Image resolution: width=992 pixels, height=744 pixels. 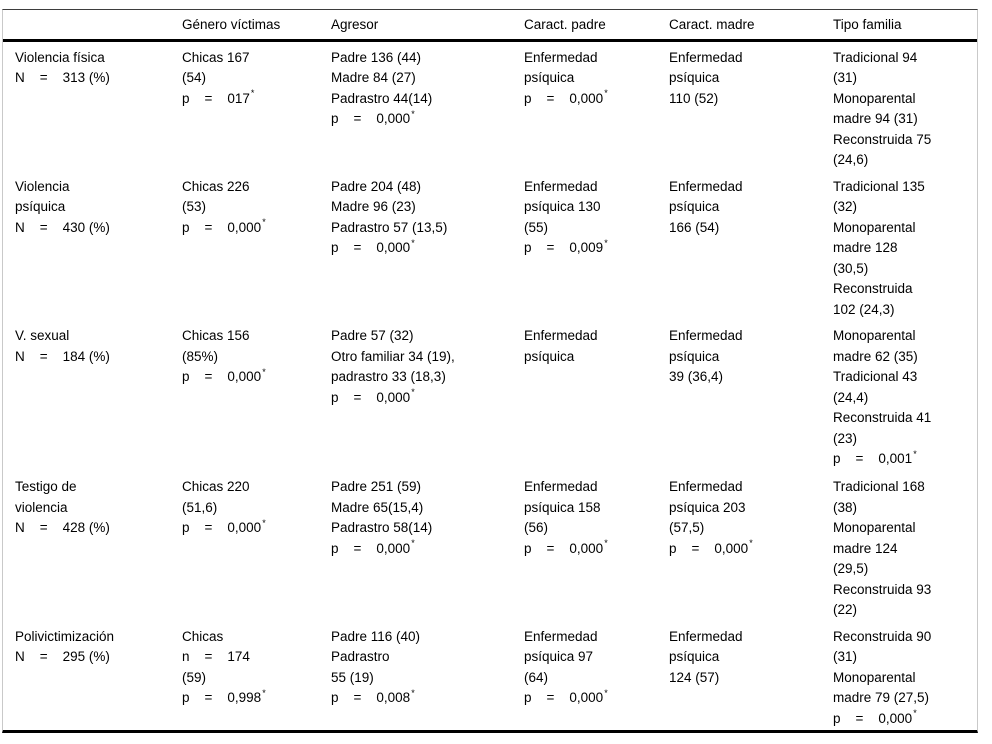 What do you see at coordinates (216, 186) in the screenshot?
I see `cell-text: Chicas 226` at bounding box center [216, 186].